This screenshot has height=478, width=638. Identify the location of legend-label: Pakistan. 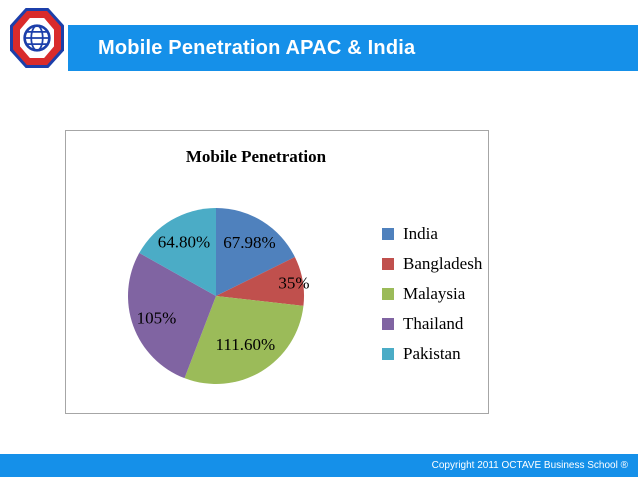
(432, 353).